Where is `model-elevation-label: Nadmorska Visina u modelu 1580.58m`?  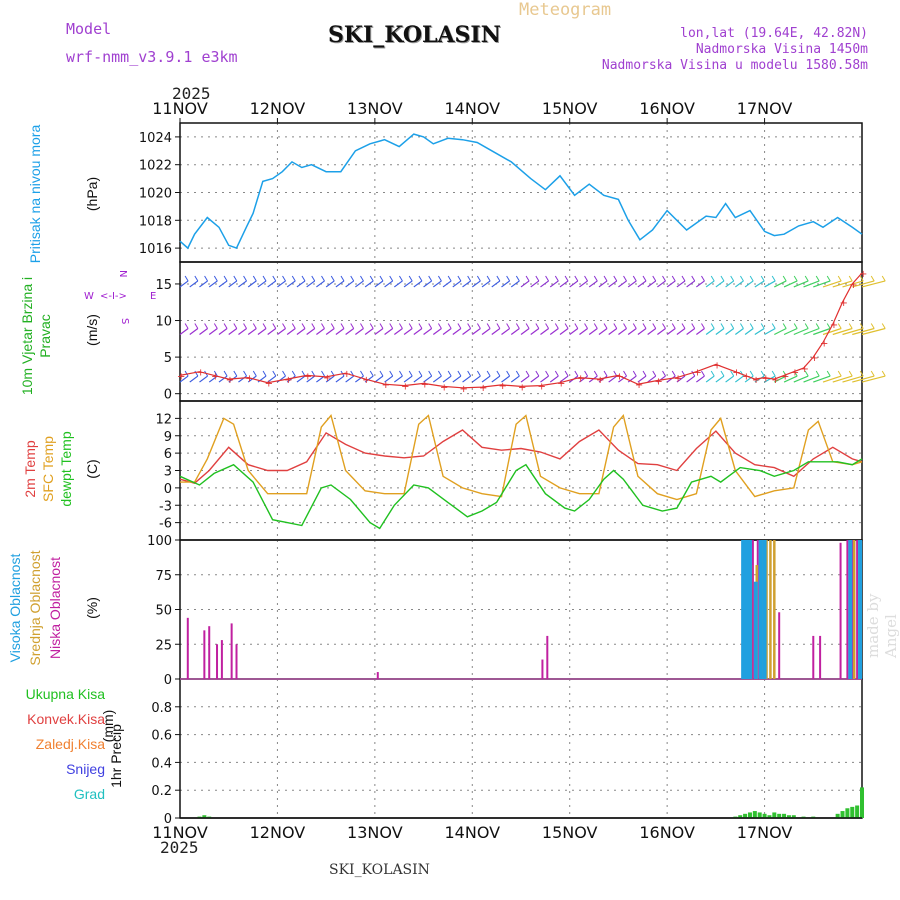 model-elevation-label: Nadmorska Visina u modelu 1580.58m is located at coordinates (734, 65).